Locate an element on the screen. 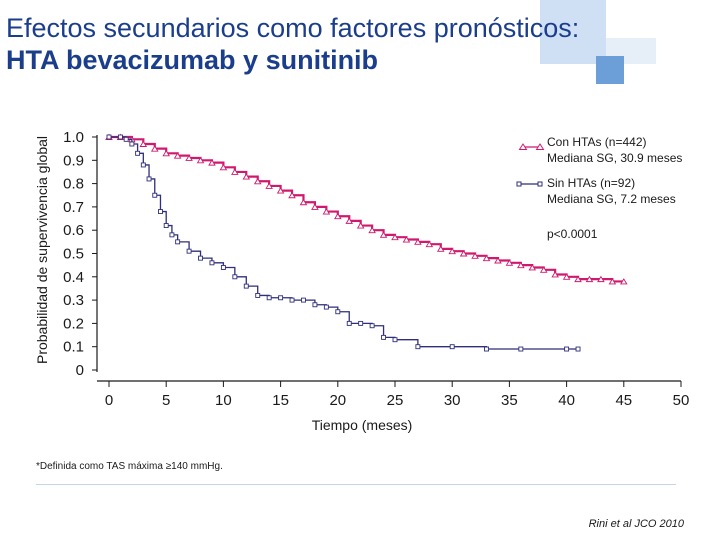  y-tick-label: 0.8 is located at coordinates (73, 184).